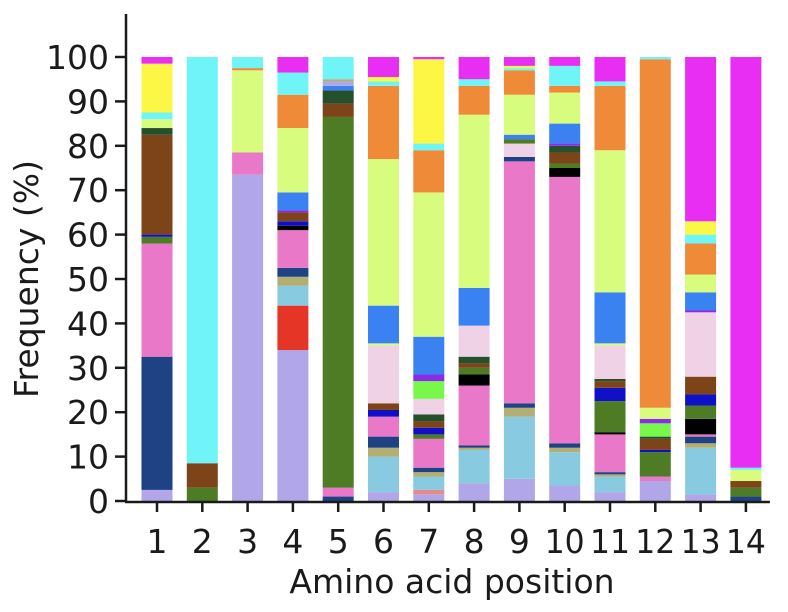 The height and width of the screenshot is (612, 788). What do you see at coordinates (88, 235) in the screenshot?
I see `y-tick-label: 60` at bounding box center [88, 235].